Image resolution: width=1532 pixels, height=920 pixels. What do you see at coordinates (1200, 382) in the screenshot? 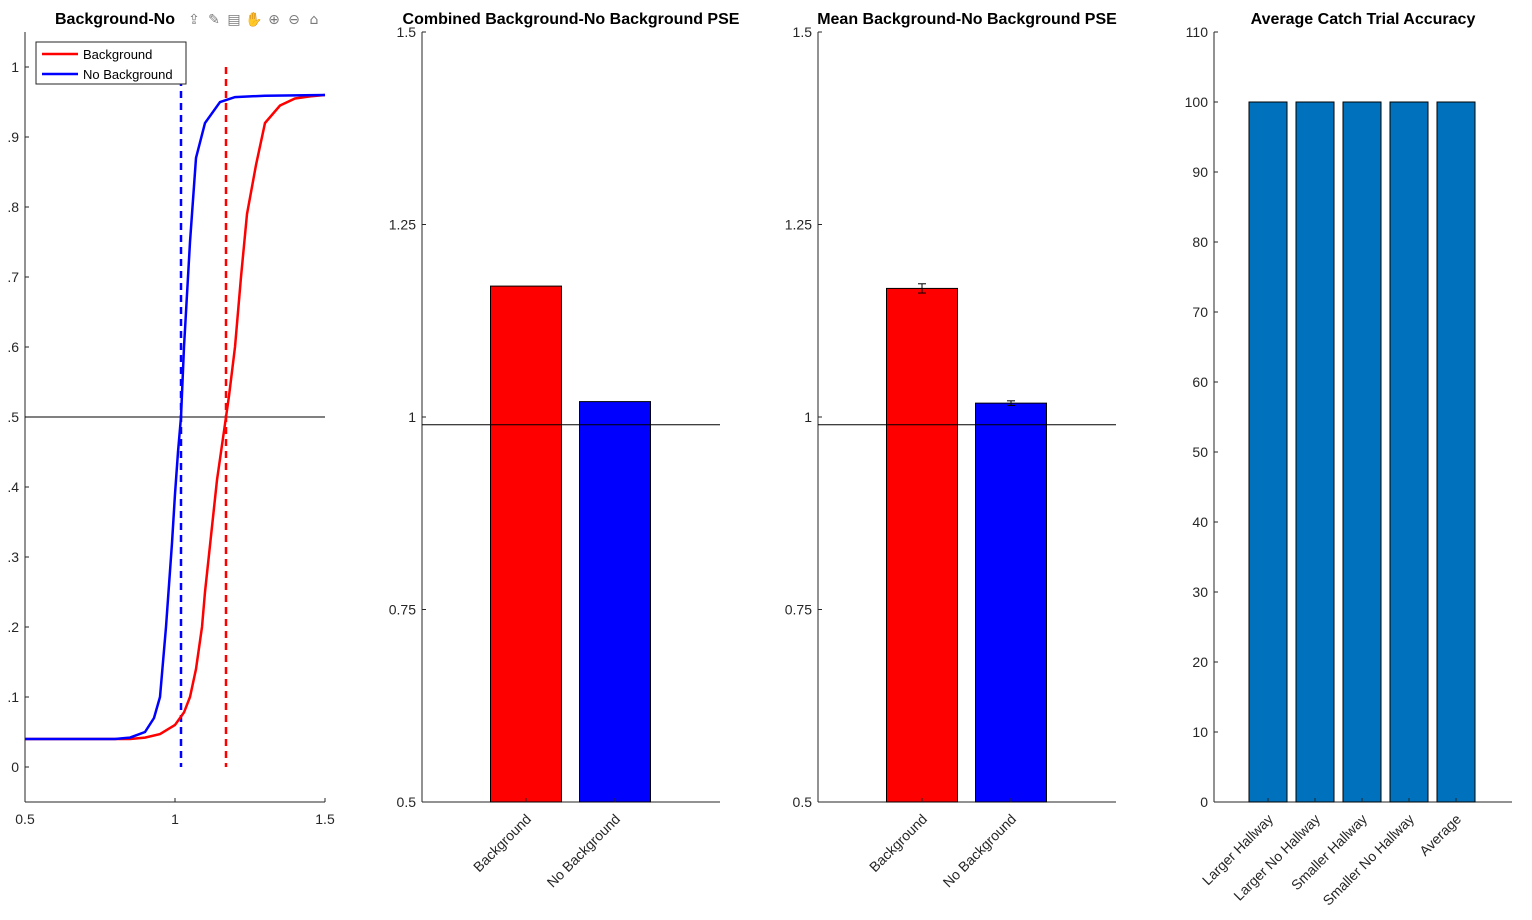
I see `y-tick-label: 60` at bounding box center [1200, 382].